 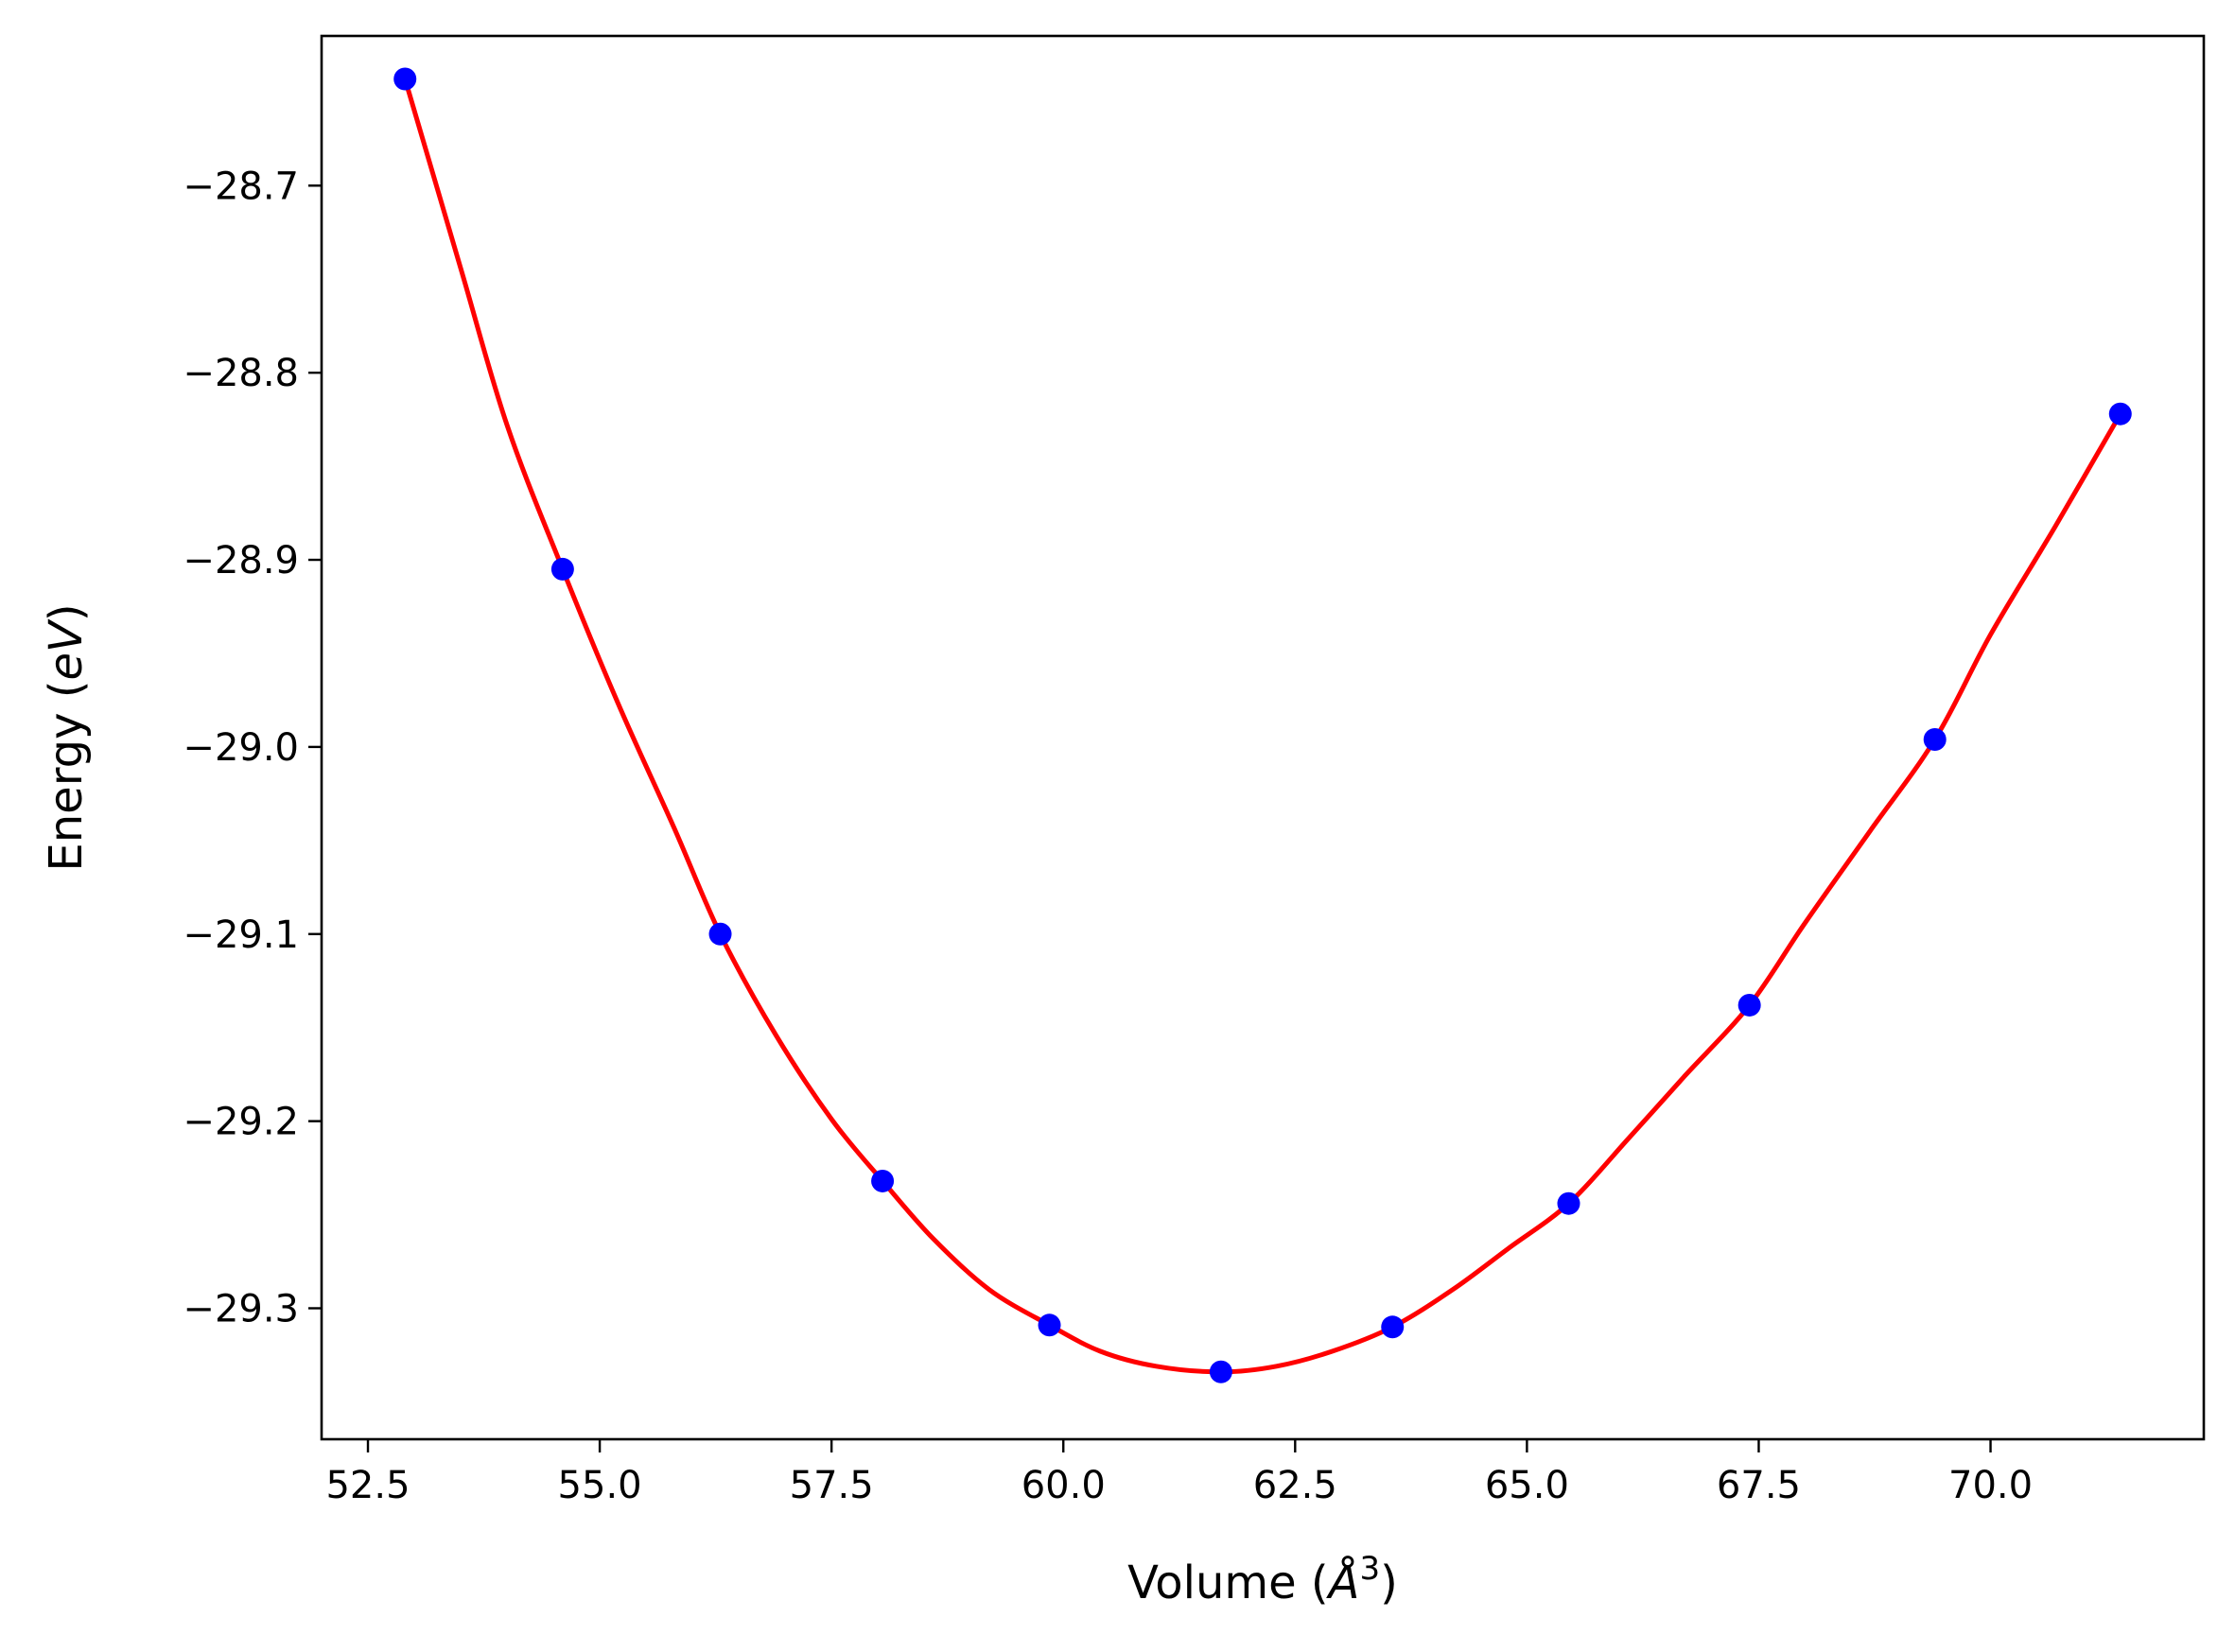 I want to click on y-tick-label: −29.0, so click(x=241, y=748).